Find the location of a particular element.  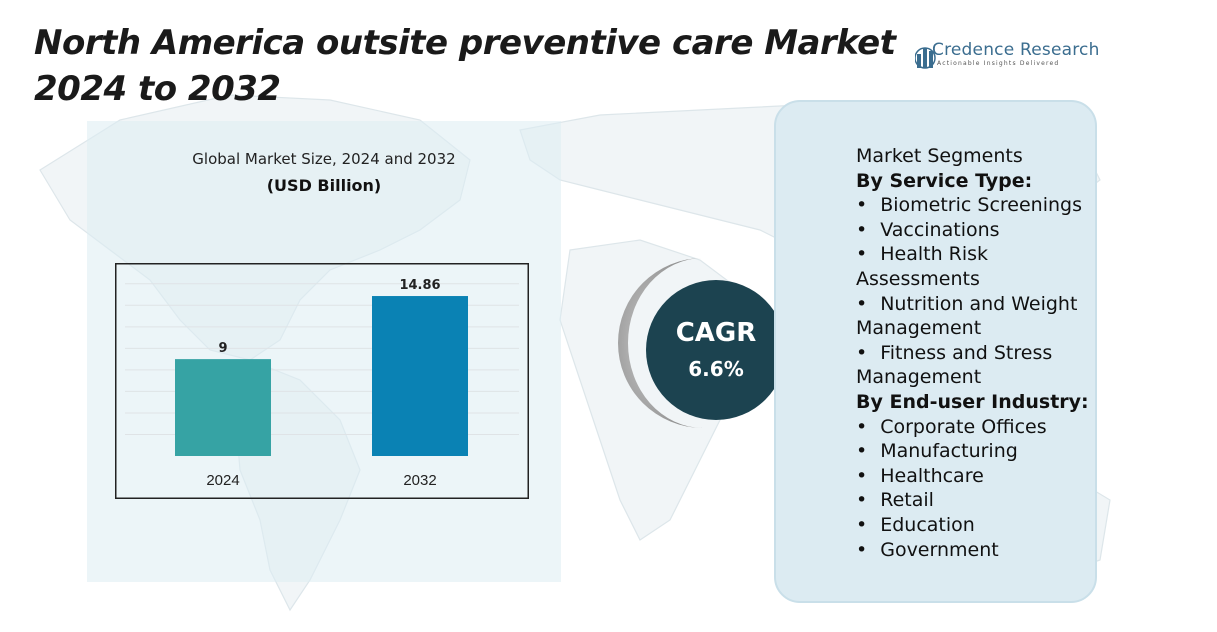

logo-brand: Credence Research is located at coordinates (1016, 50).